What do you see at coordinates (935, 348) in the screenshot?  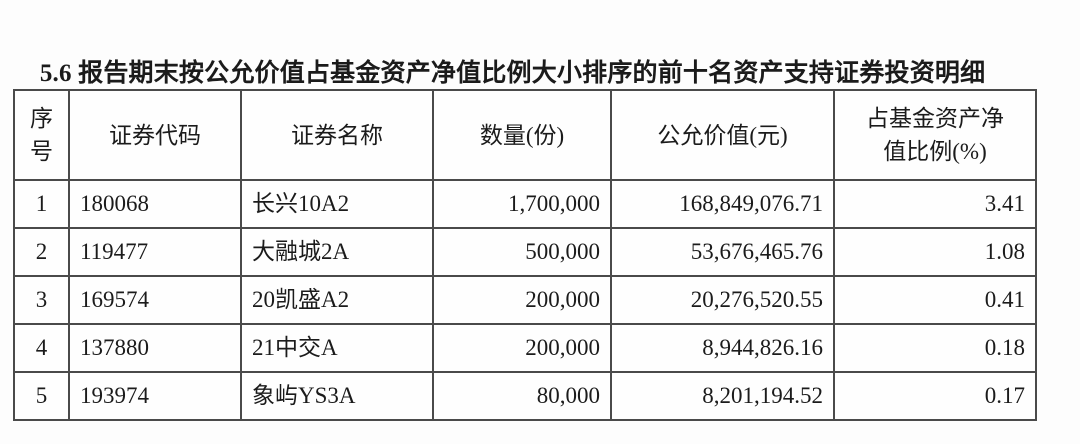 I see `cell-ratio: 0.18` at bounding box center [935, 348].